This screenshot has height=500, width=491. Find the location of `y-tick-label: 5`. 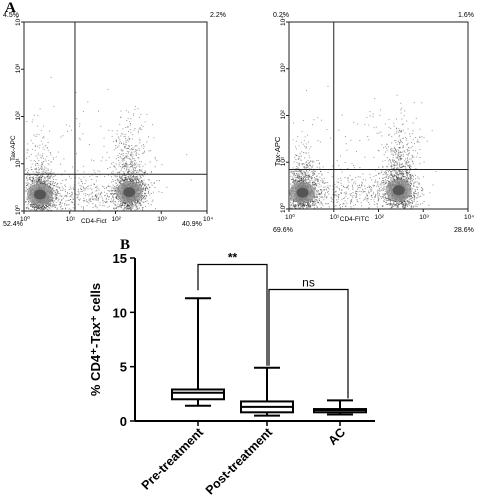

y-tick-label: 5 is located at coordinates (123, 367).